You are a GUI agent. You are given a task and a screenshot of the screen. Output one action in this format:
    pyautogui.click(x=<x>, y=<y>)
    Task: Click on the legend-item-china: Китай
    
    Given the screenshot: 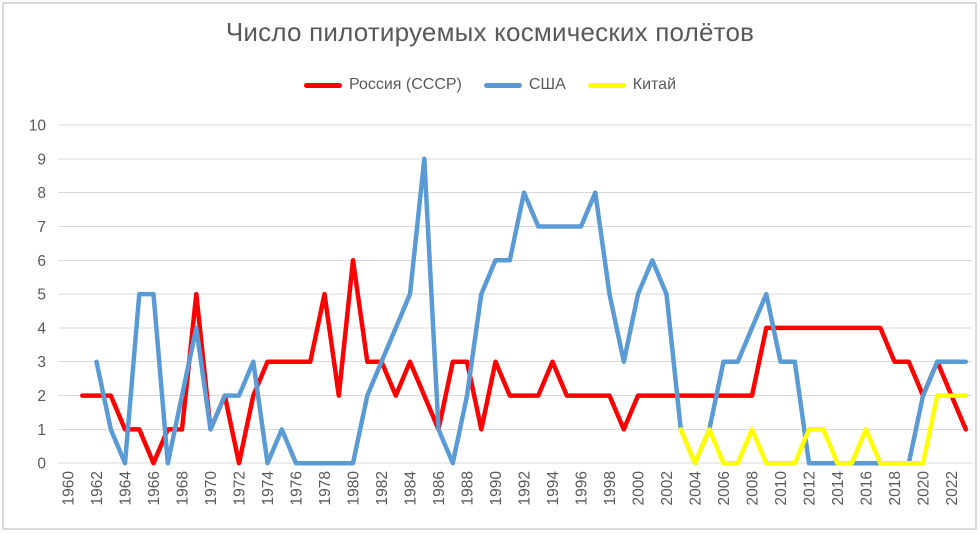 What is the action you would take?
    pyautogui.click(x=632, y=85)
    